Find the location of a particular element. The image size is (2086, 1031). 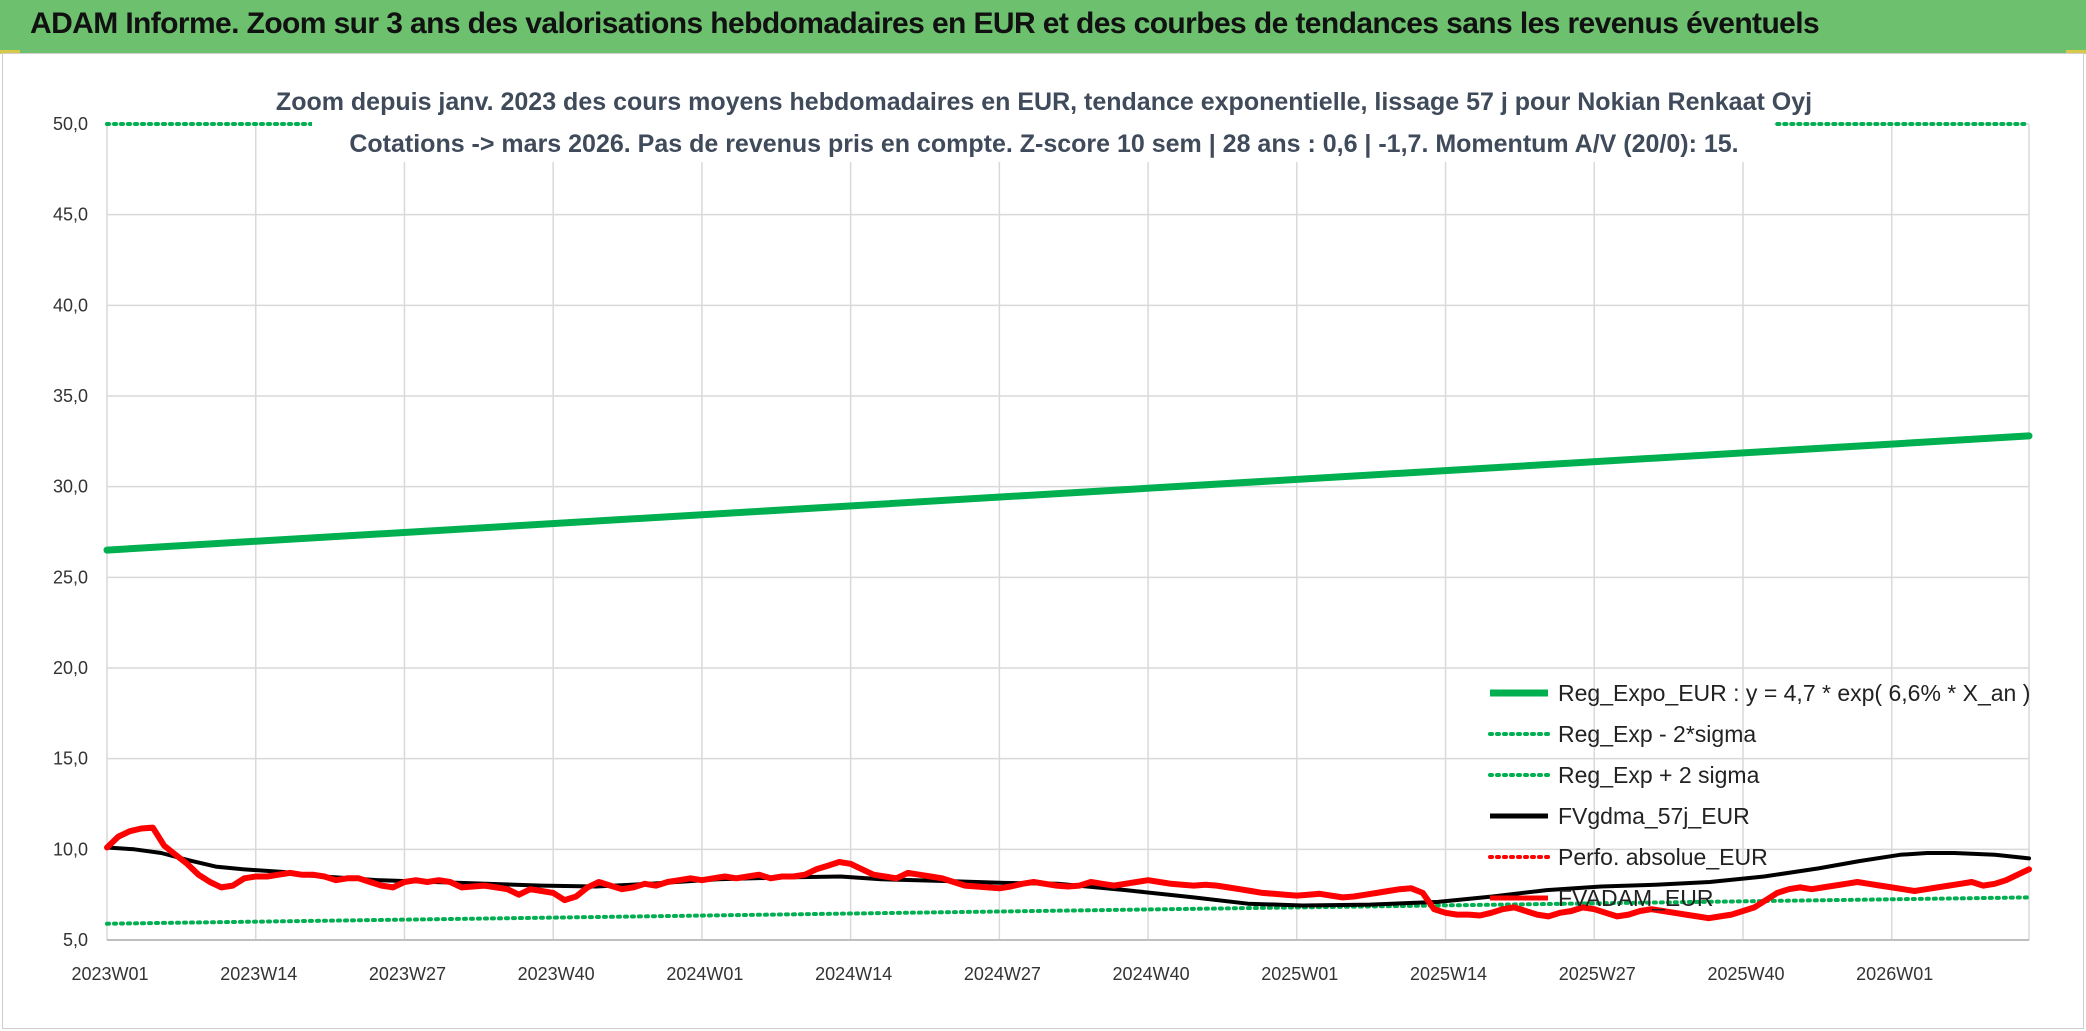

x-tick-label: 2024W27 is located at coordinates (1002, 974).